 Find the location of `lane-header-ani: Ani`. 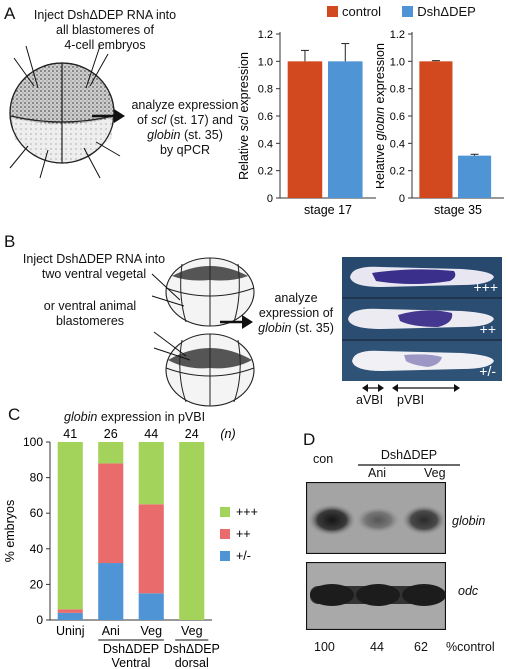

lane-header-ani: Ani is located at coordinates (377, 473).